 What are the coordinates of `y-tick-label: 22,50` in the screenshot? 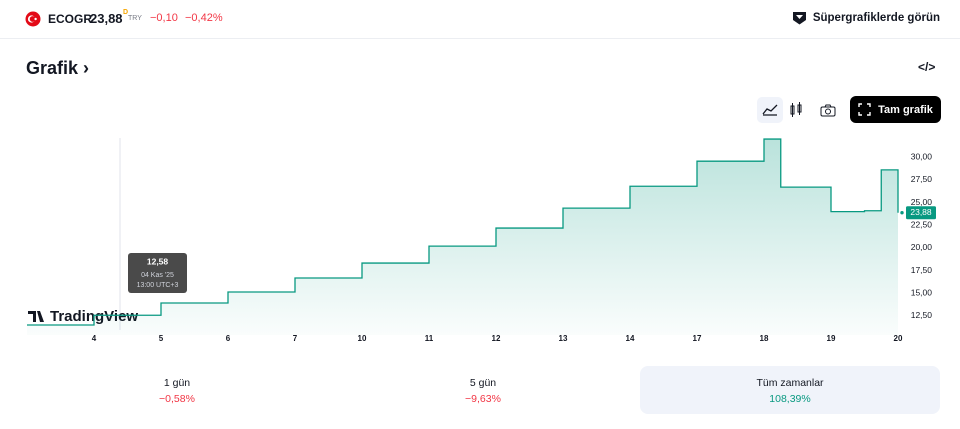 It's located at (922, 224).